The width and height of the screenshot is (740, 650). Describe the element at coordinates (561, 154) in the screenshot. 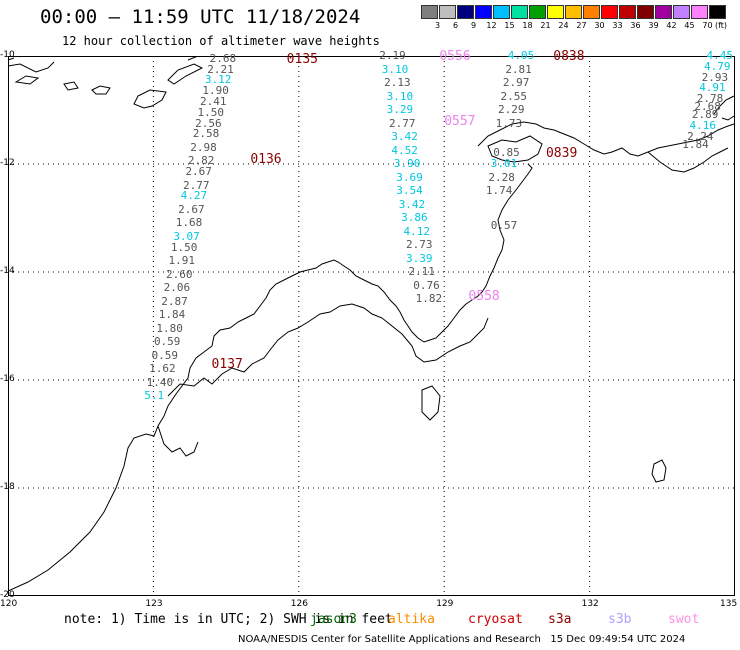

I see `pass-time-label: 0839` at that location.